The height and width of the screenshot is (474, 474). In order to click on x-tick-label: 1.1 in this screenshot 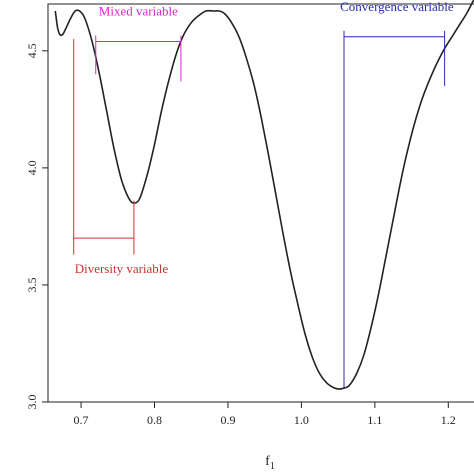, I will do `click(374, 420)`.